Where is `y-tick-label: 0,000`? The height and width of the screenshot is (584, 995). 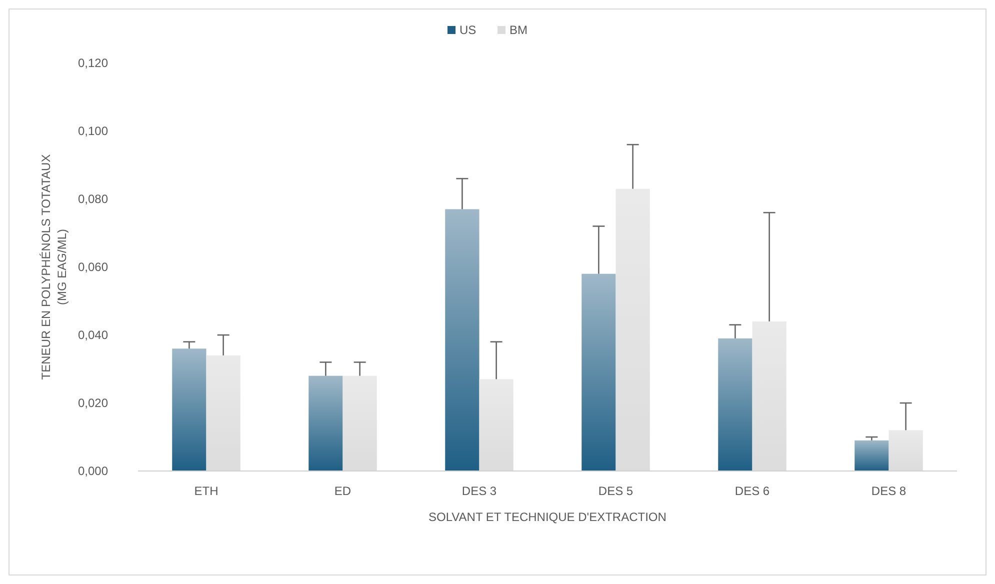 y-tick-label: 0,000 is located at coordinates (93, 471).